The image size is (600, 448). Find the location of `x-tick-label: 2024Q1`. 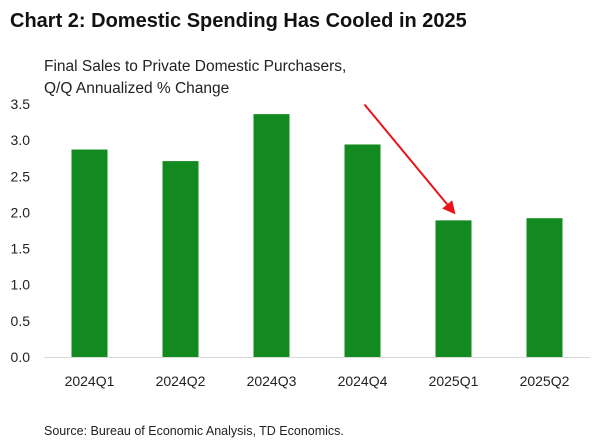

x-tick-label: 2024Q1 is located at coordinates (90, 381).